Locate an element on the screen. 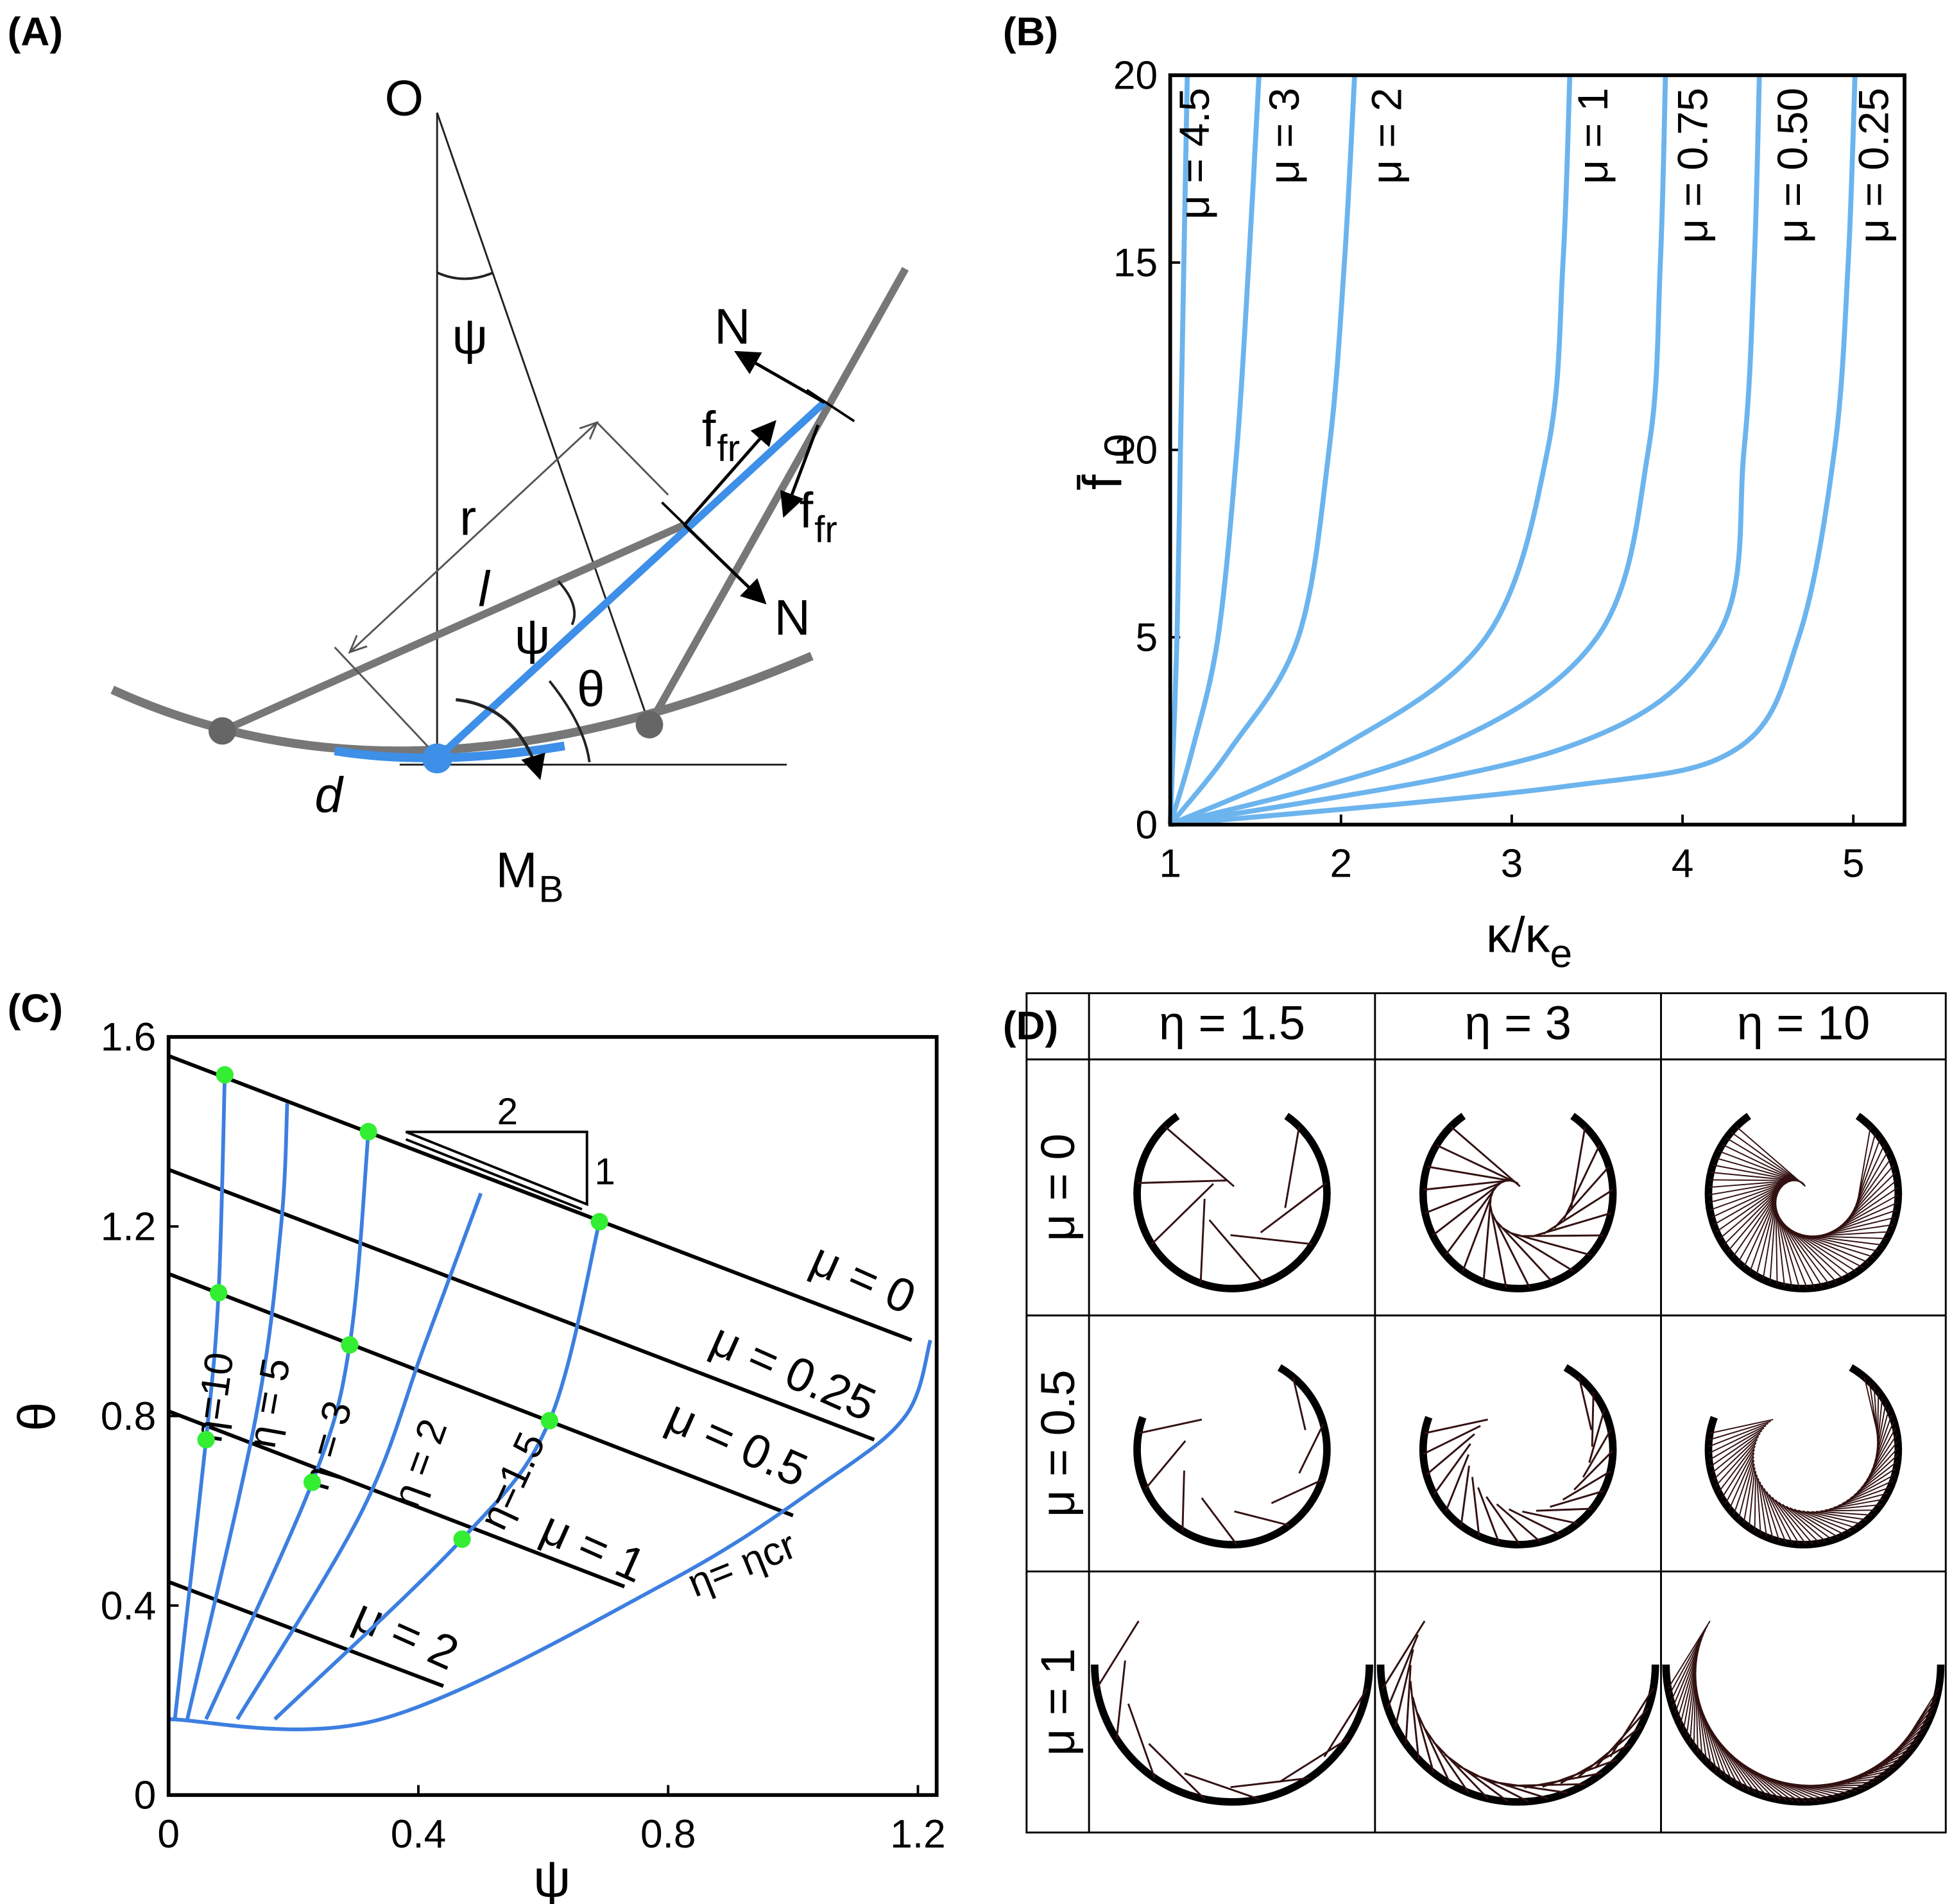  x-tick-label: 0.4 is located at coordinates (419, 1834).